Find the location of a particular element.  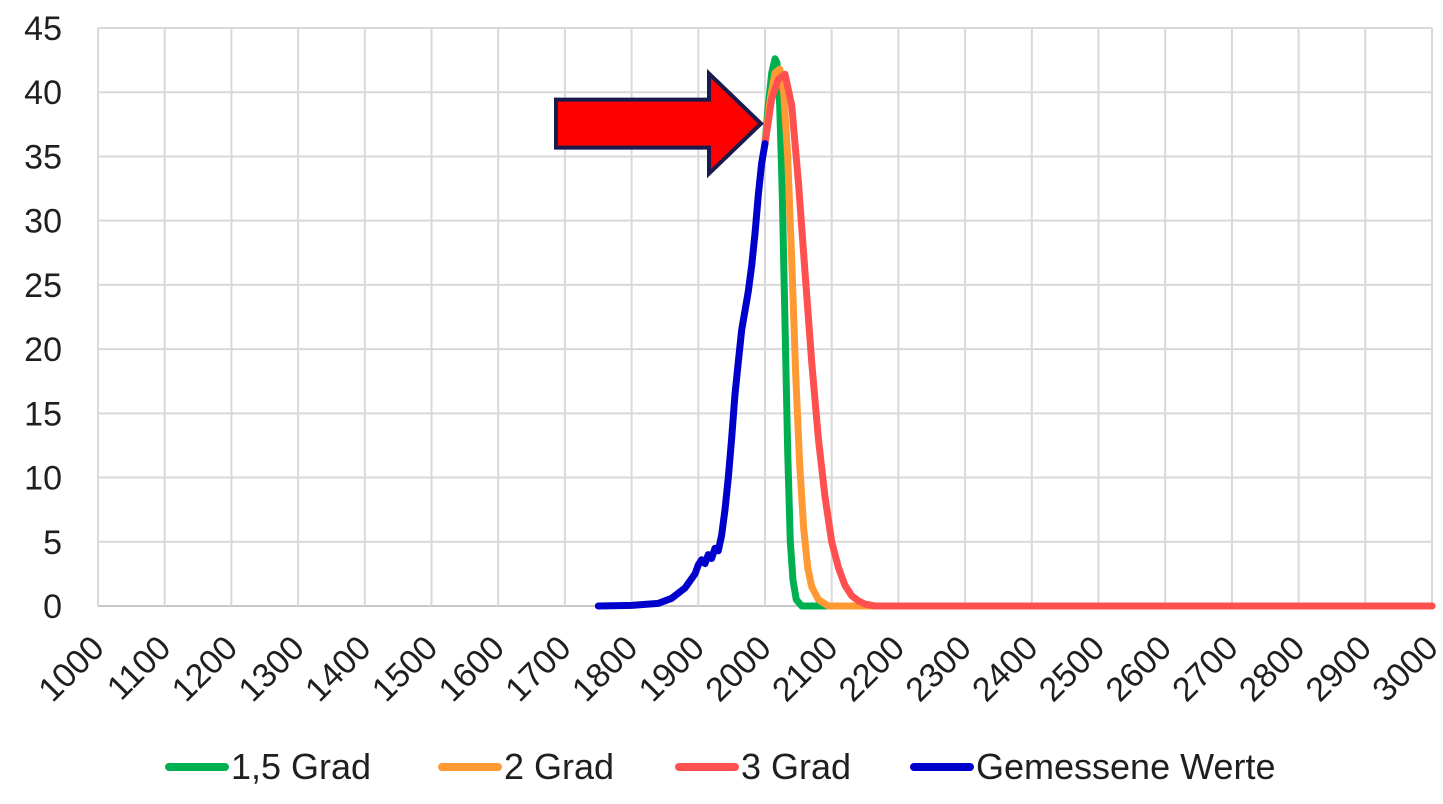

x-tick-label: 1500 is located at coordinates (405, 669).